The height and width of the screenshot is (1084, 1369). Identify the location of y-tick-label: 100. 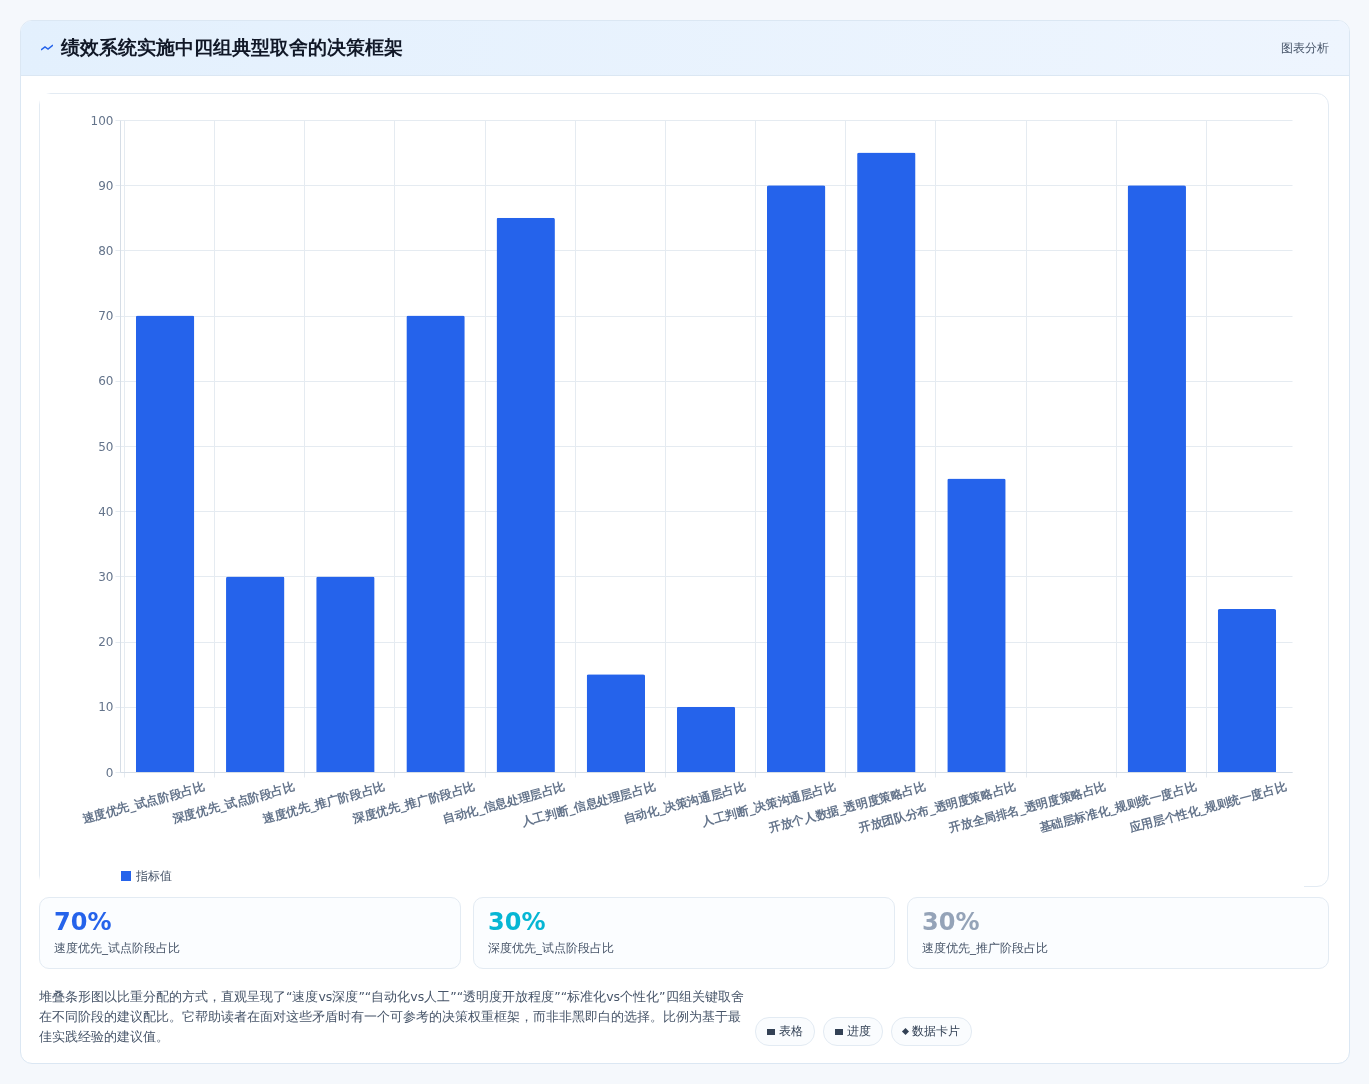
(102, 120).